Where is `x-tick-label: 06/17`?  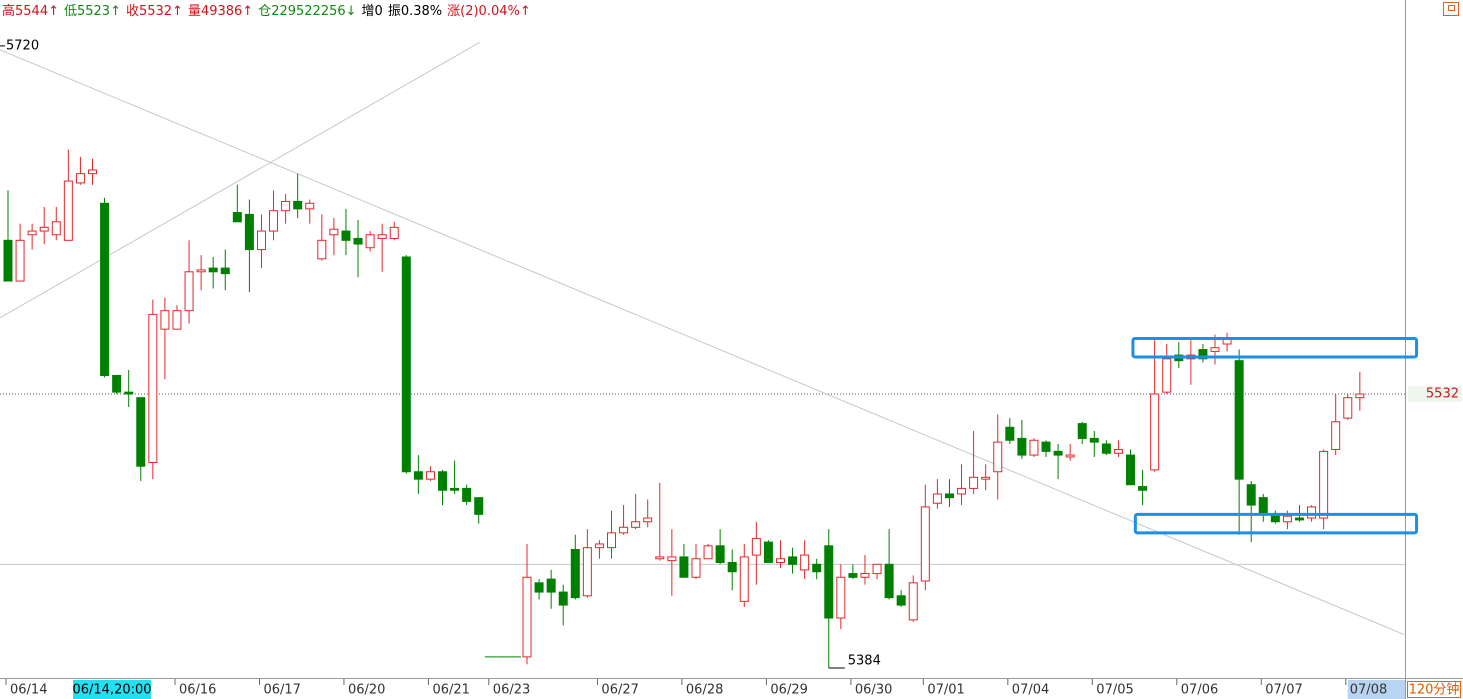 x-tick-label: 06/17 is located at coordinates (281, 690).